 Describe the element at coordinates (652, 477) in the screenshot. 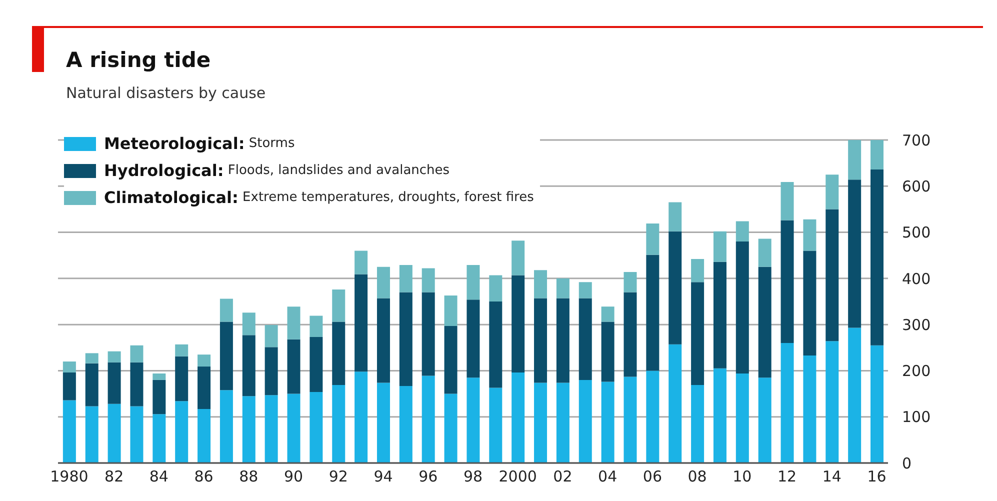

I see `x-tick-label: 06` at that location.